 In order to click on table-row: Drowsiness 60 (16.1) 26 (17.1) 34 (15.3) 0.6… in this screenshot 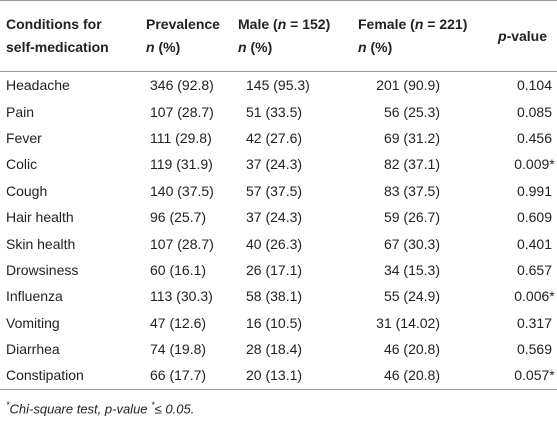, I will do `click(278, 270)`.